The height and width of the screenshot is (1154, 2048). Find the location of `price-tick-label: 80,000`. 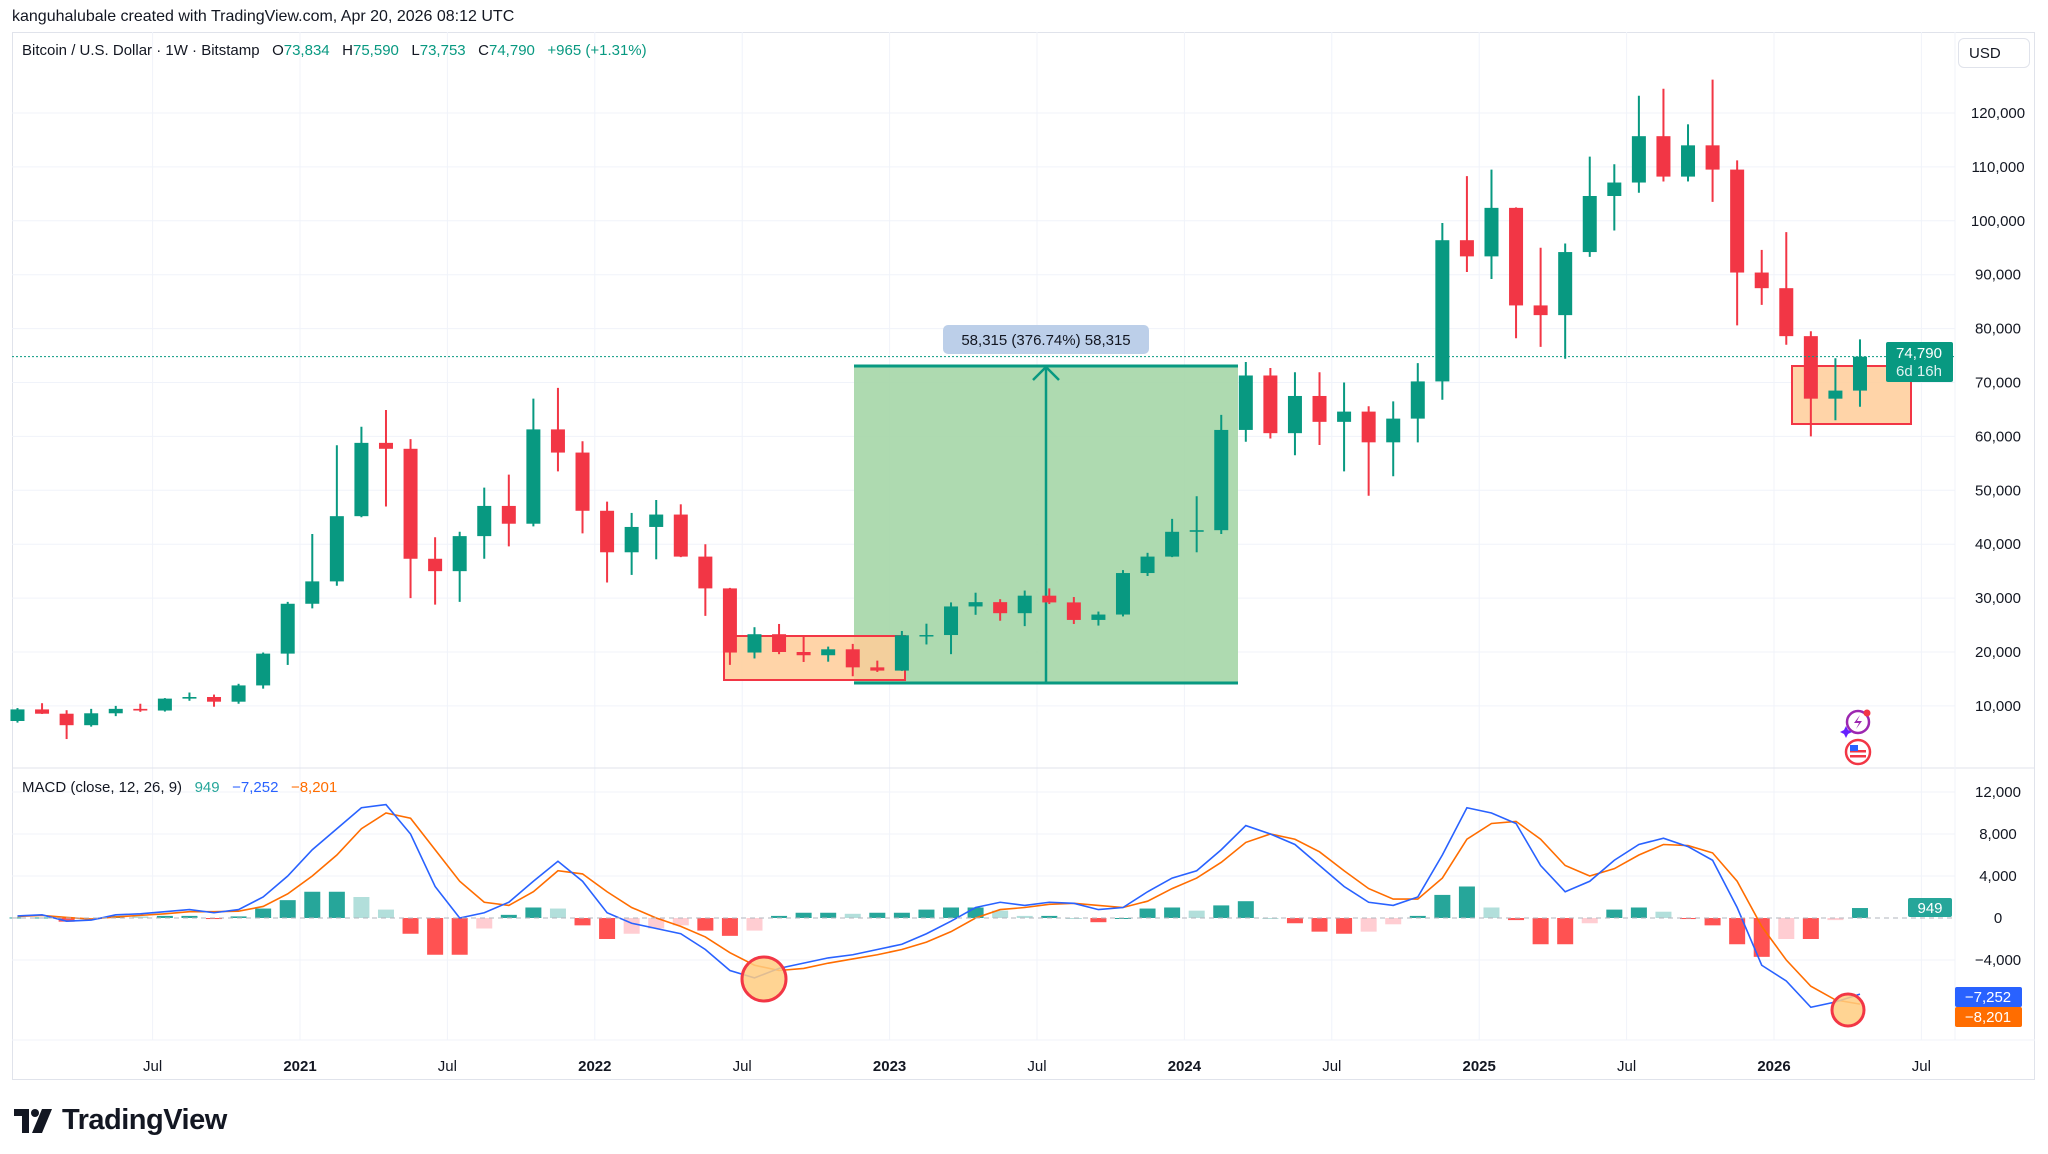

price-tick-label: 80,000 is located at coordinates (1998, 329).